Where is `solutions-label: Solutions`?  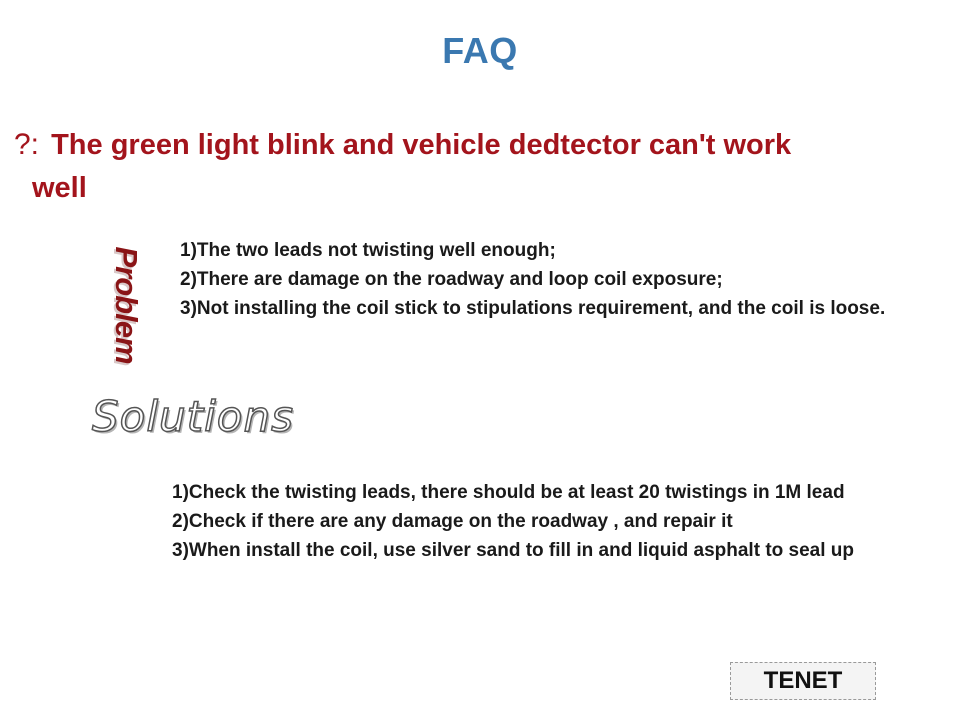 solutions-label: Solutions is located at coordinates (192, 416).